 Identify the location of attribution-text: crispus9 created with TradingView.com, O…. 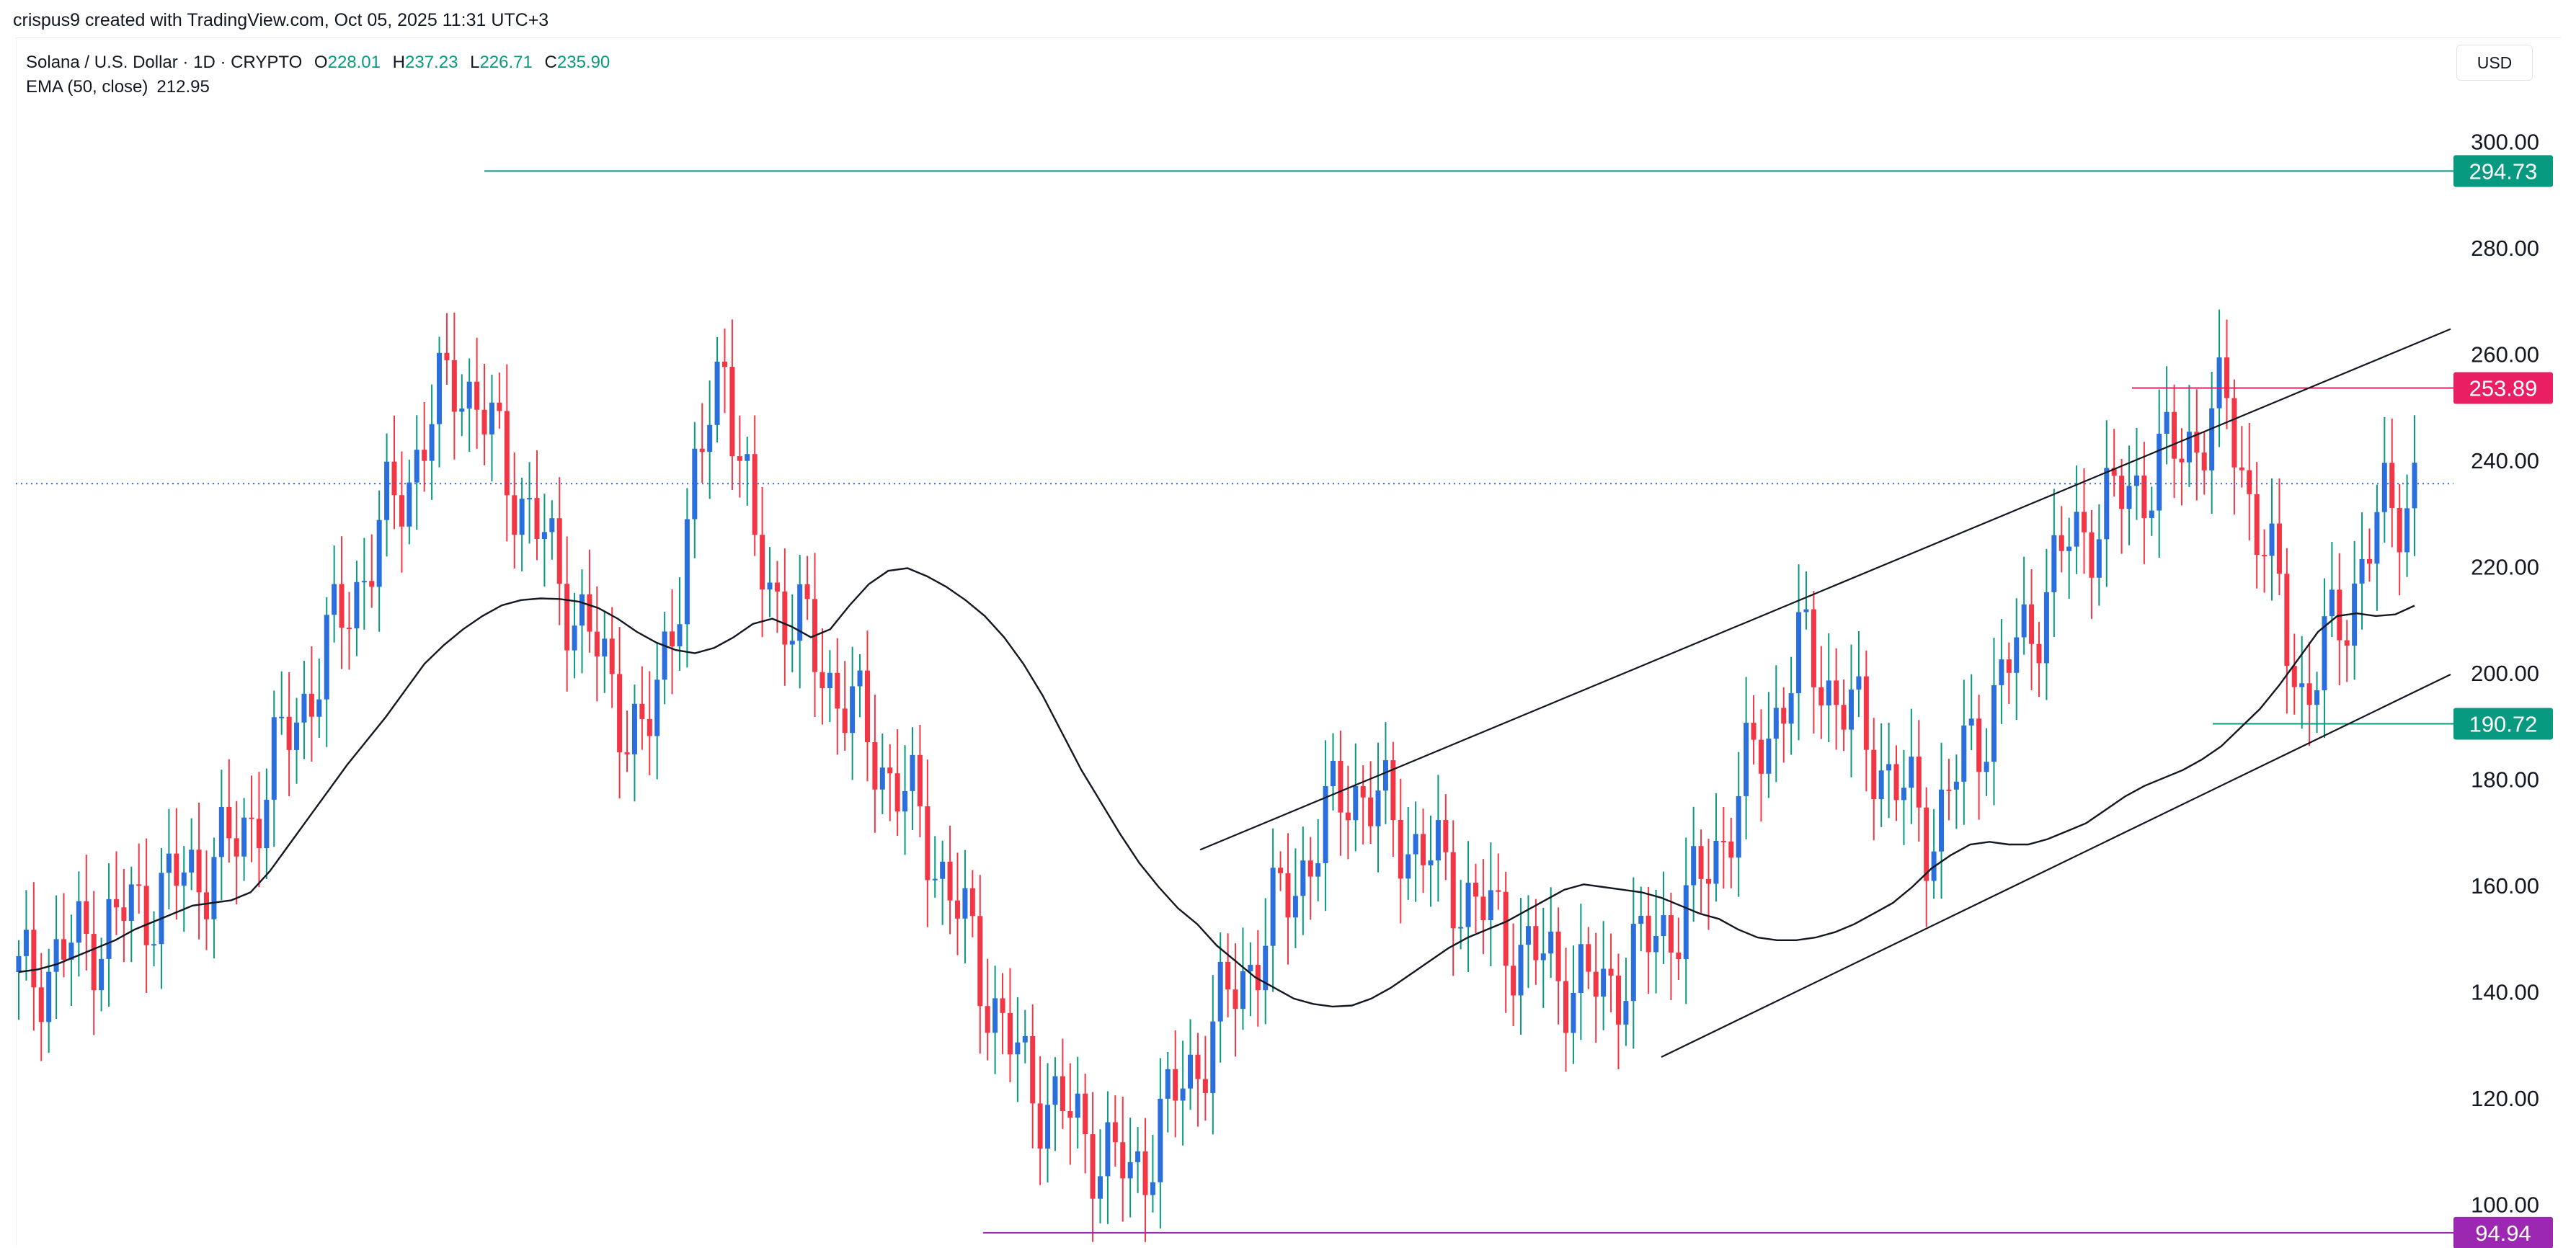
(281, 20).